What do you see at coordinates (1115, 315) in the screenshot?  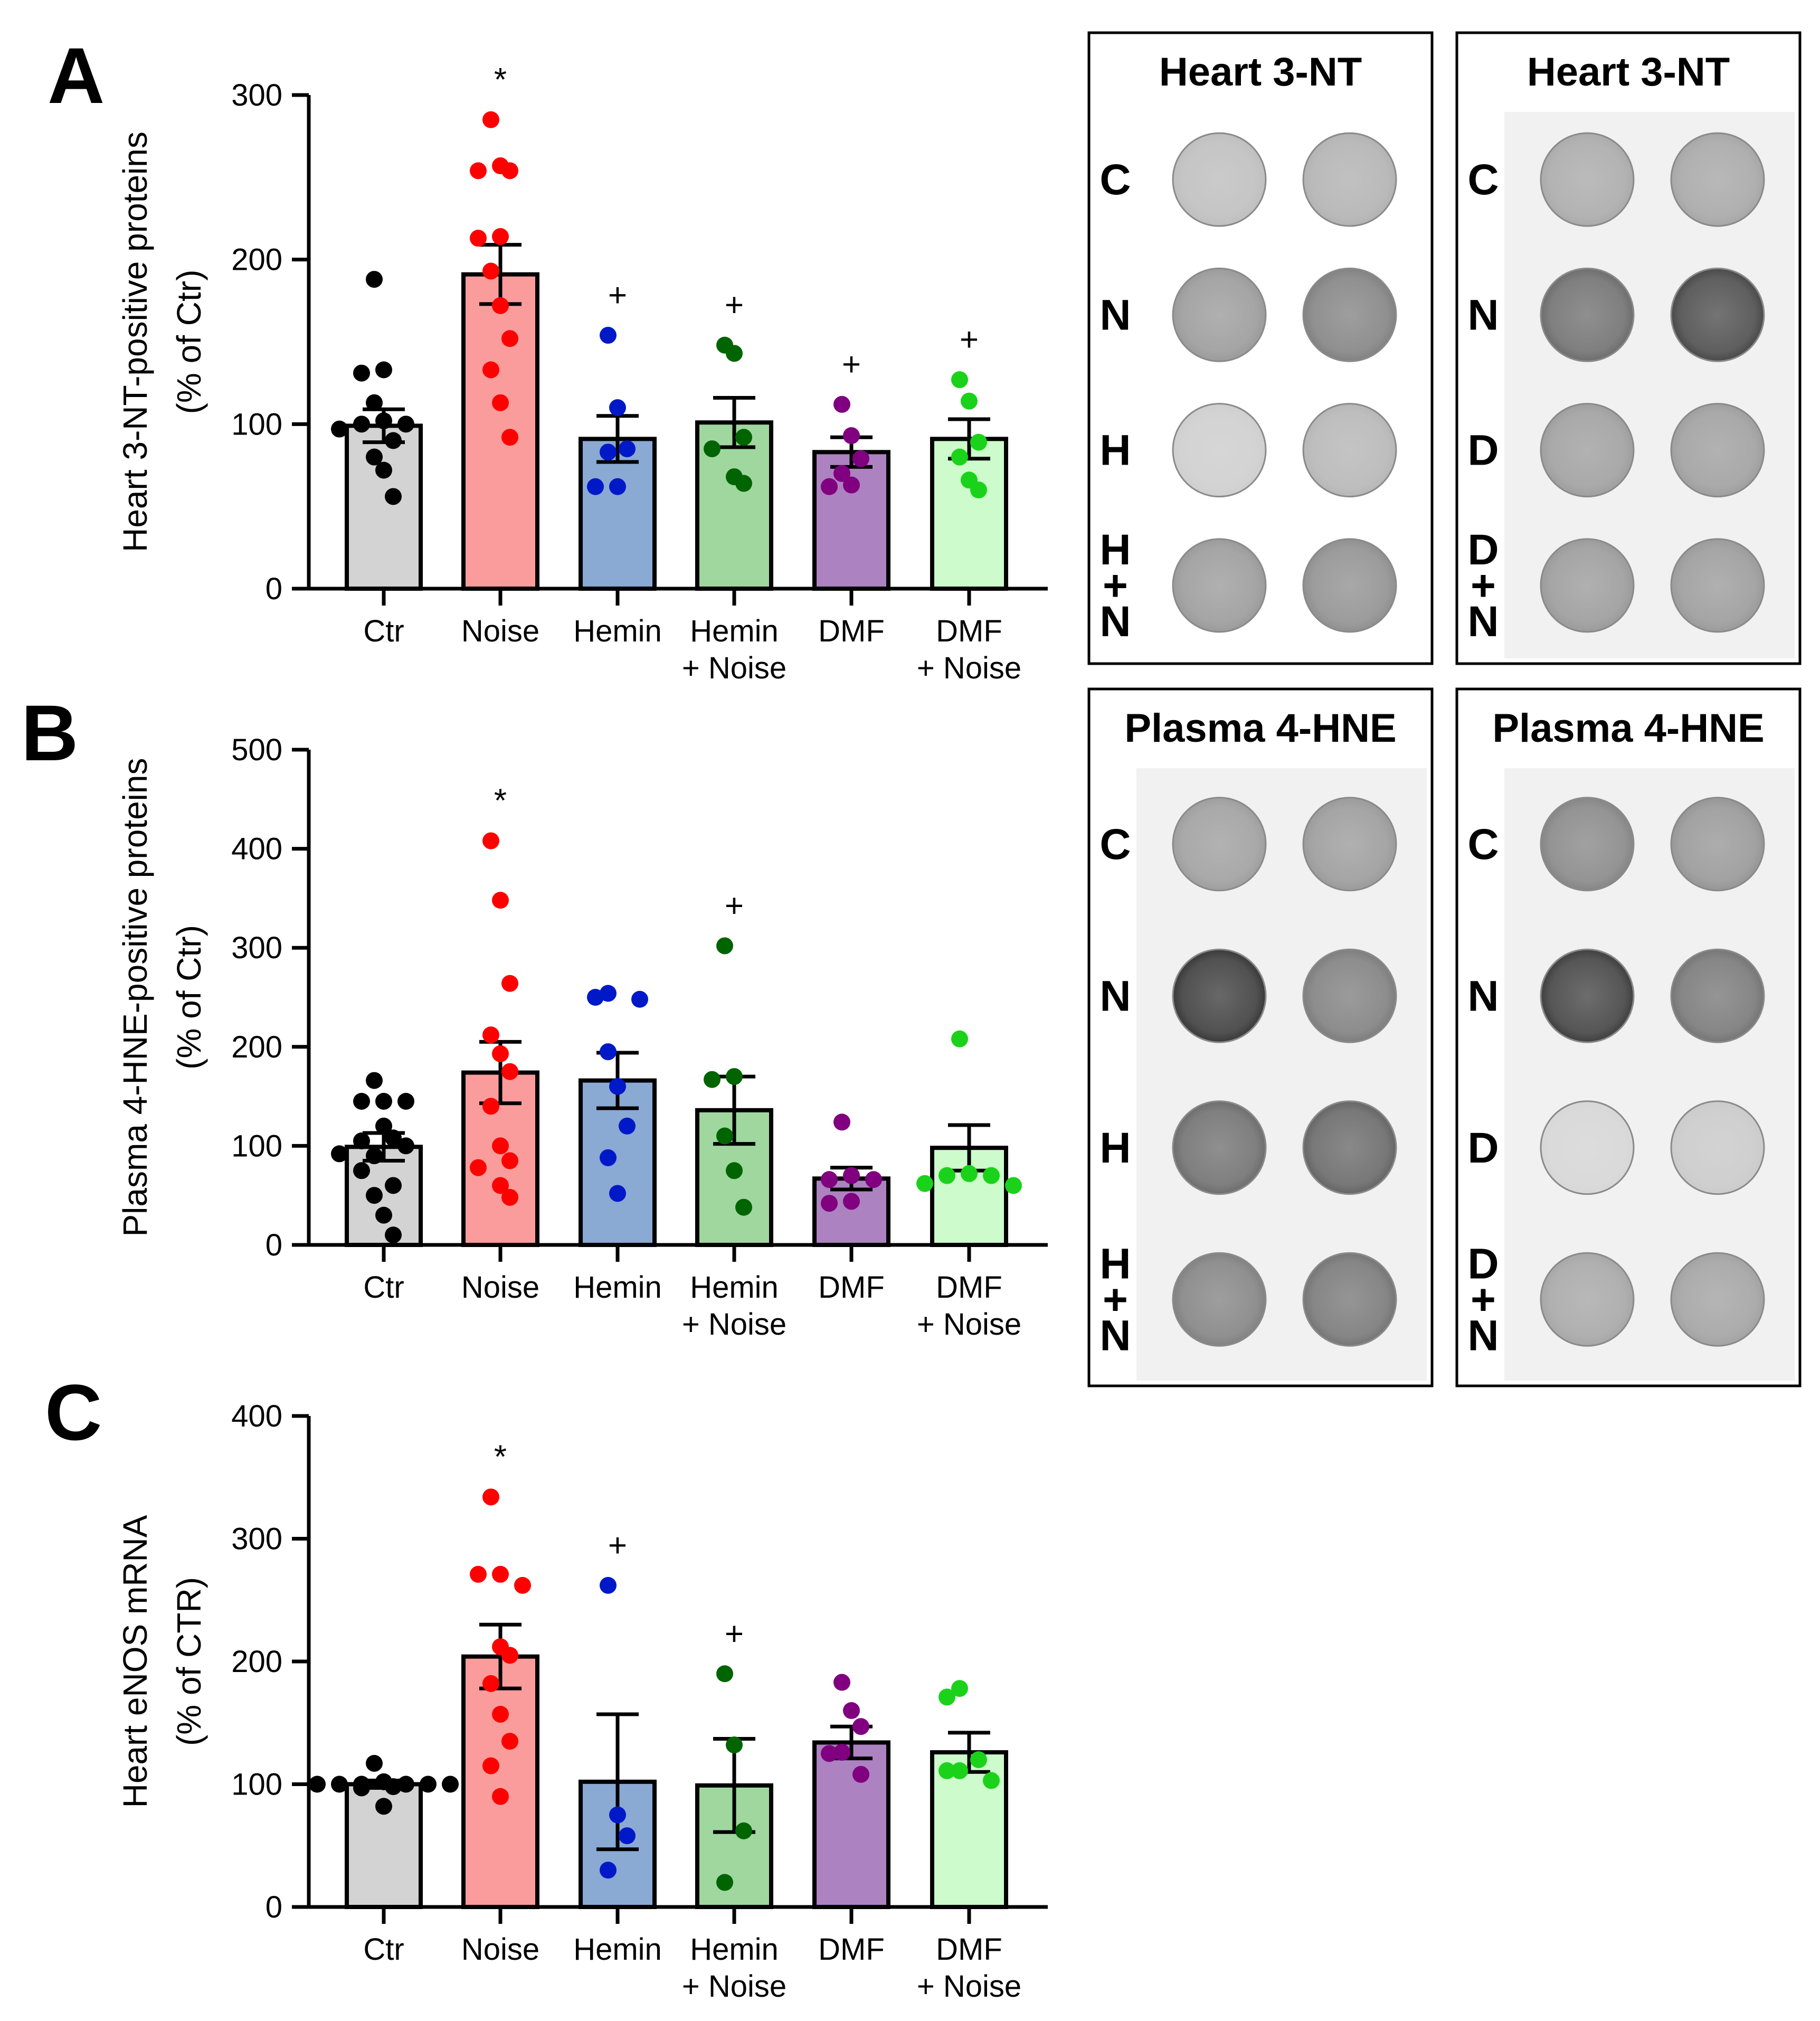 I see `blot-row-label: N` at bounding box center [1115, 315].